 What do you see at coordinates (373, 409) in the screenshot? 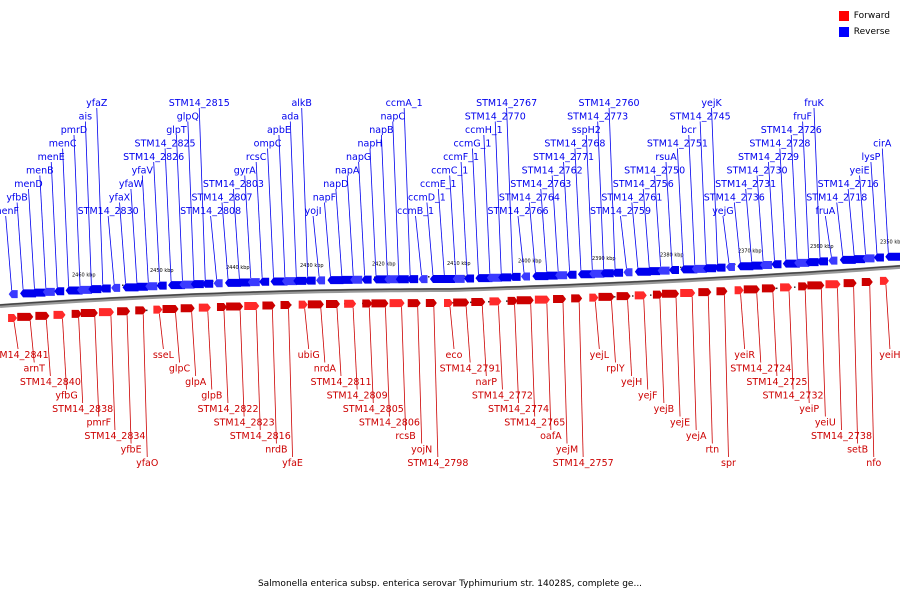
I see `gene-label: STM14_2805` at bounding box center [373, 409].